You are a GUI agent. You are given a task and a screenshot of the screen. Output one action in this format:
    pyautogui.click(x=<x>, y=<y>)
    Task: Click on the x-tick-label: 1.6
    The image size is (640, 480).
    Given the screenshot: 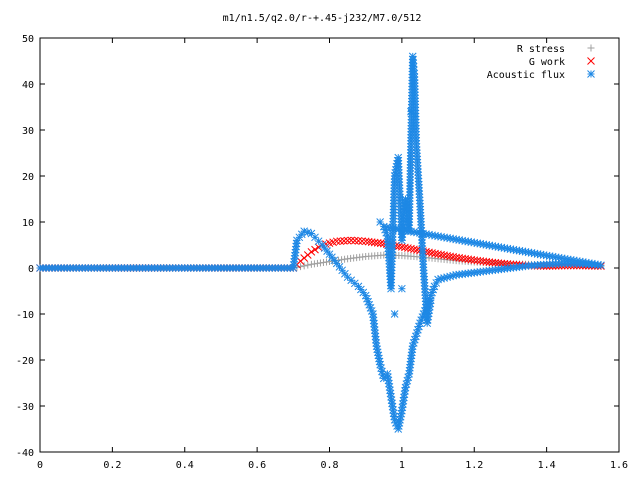 What is the action you would take?
    pyautogui.click(x=619, y=465)
    